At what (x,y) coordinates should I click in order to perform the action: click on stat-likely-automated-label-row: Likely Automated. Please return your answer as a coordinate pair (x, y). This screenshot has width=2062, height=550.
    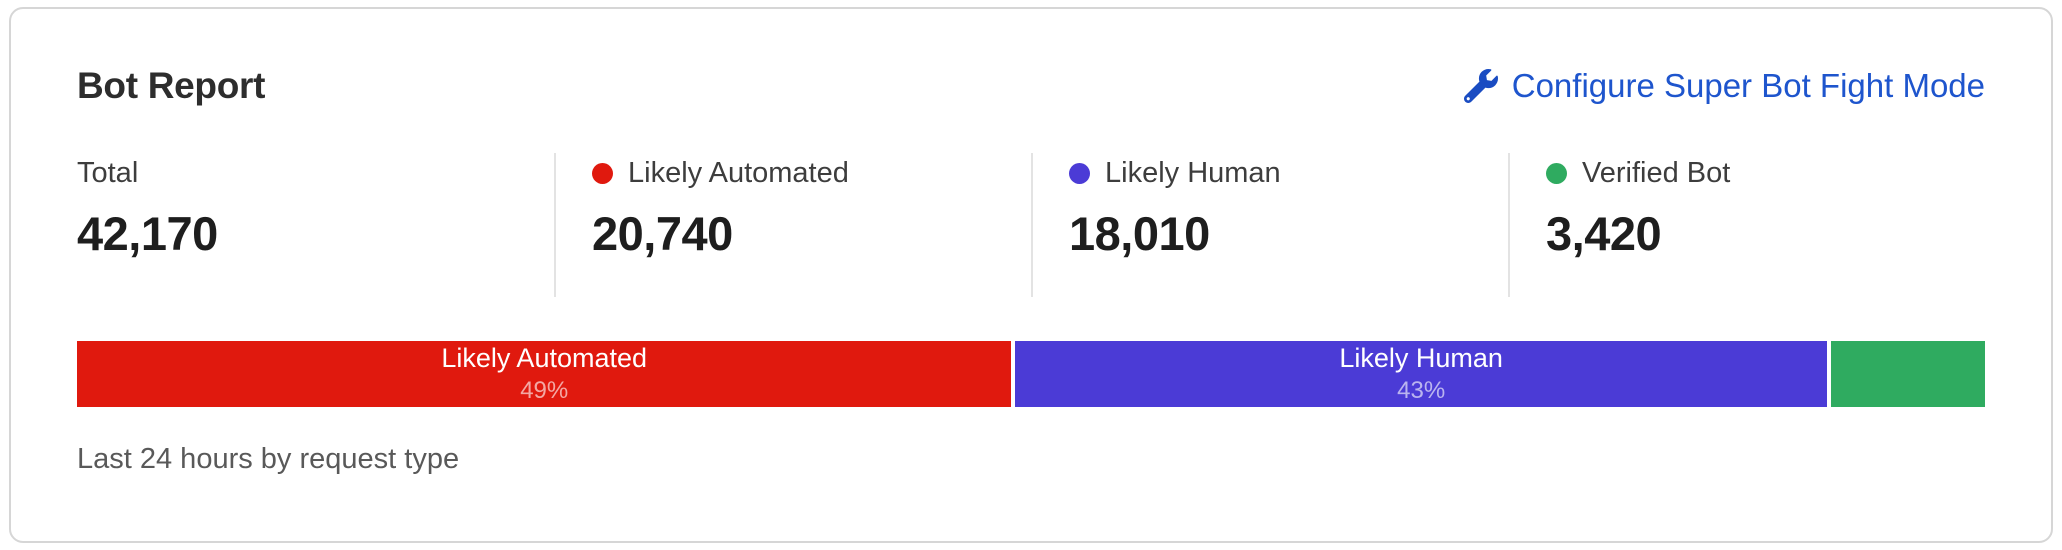
    Looking at the image, I should click on (811, 173).